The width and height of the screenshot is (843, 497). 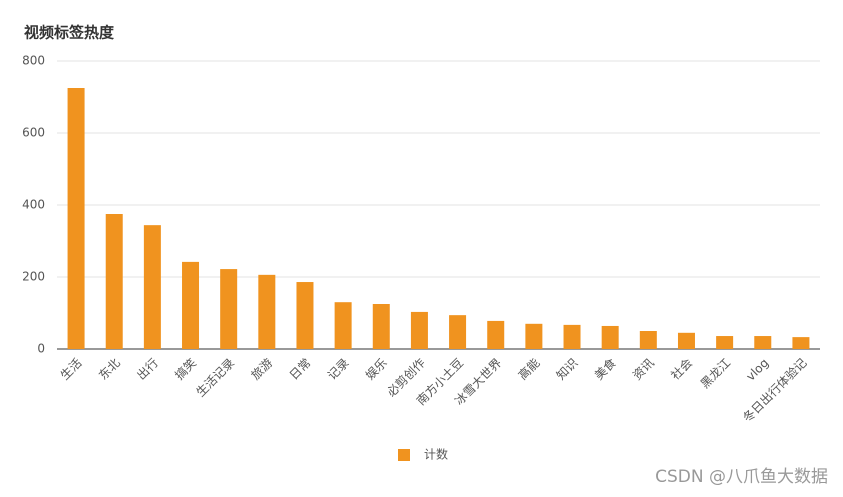 I want to click on x-tick-label: vlog, so click(x=758, y=370).